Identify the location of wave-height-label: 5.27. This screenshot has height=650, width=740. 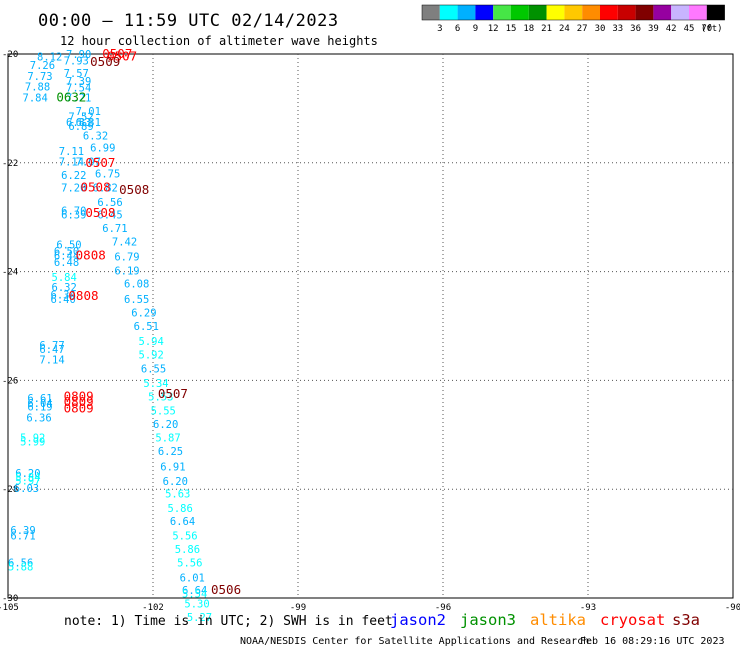
(199, 618).